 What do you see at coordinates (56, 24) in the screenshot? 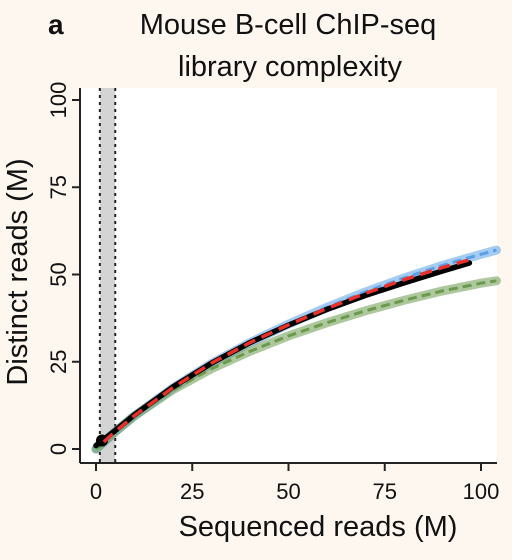
I see `panel-label: a` at bounding box center [56, 24].